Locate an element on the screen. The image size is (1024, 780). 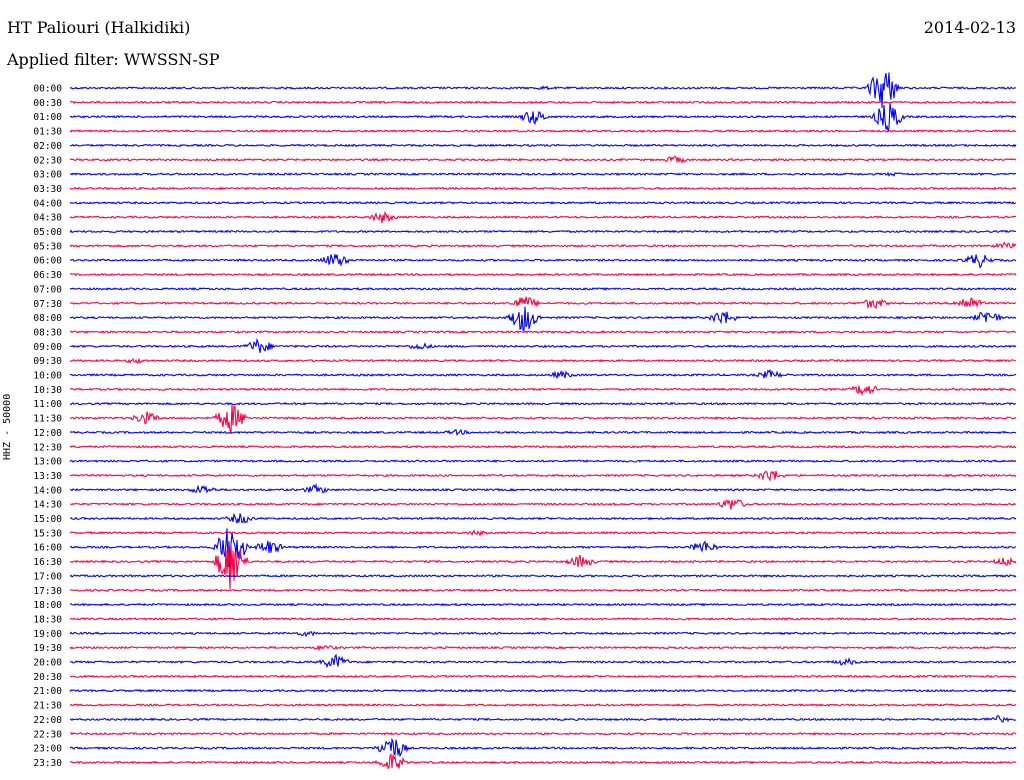
time-label: 01:00 is located at coordinates (47, 117).